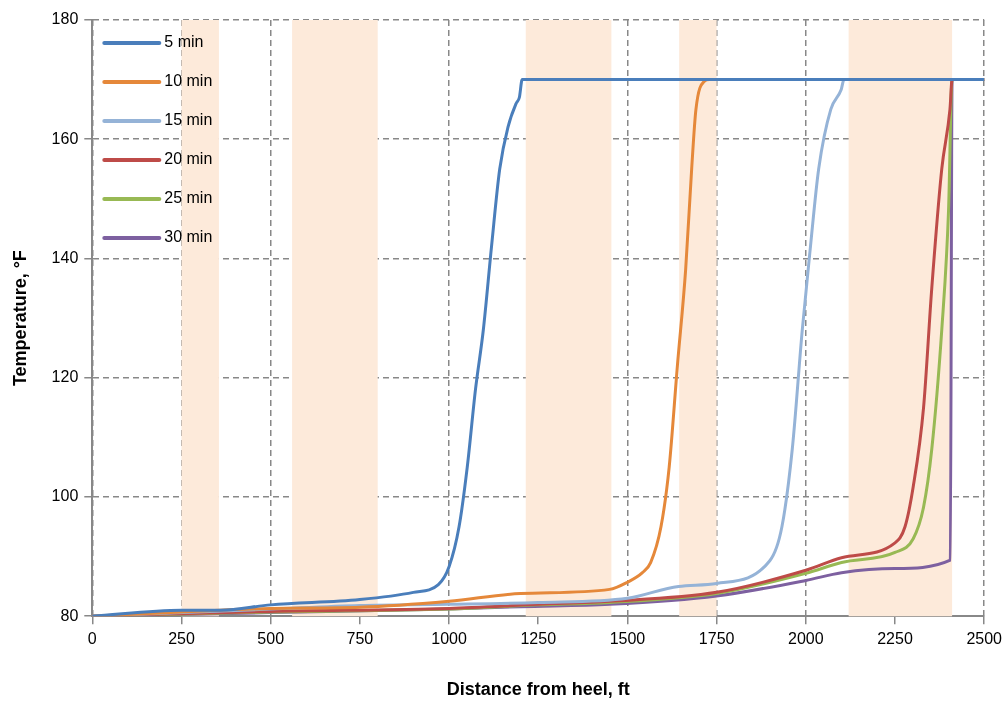 Image resolution: width=1008 pixels, height=721 pixels. What do you see at coordinates (984, 639) in the screenshot?
I see `x-tick-label: 2500` at bounding box center [984, 639].